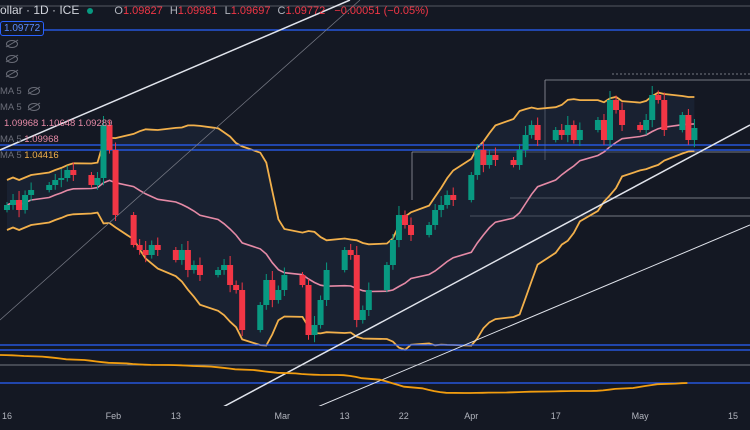 The height and width of the screenshot is (430, 750). I want to click on time-axis: 16 Feb 13 Mar 13 22 Apr 17 May 15, so click(375, 418).